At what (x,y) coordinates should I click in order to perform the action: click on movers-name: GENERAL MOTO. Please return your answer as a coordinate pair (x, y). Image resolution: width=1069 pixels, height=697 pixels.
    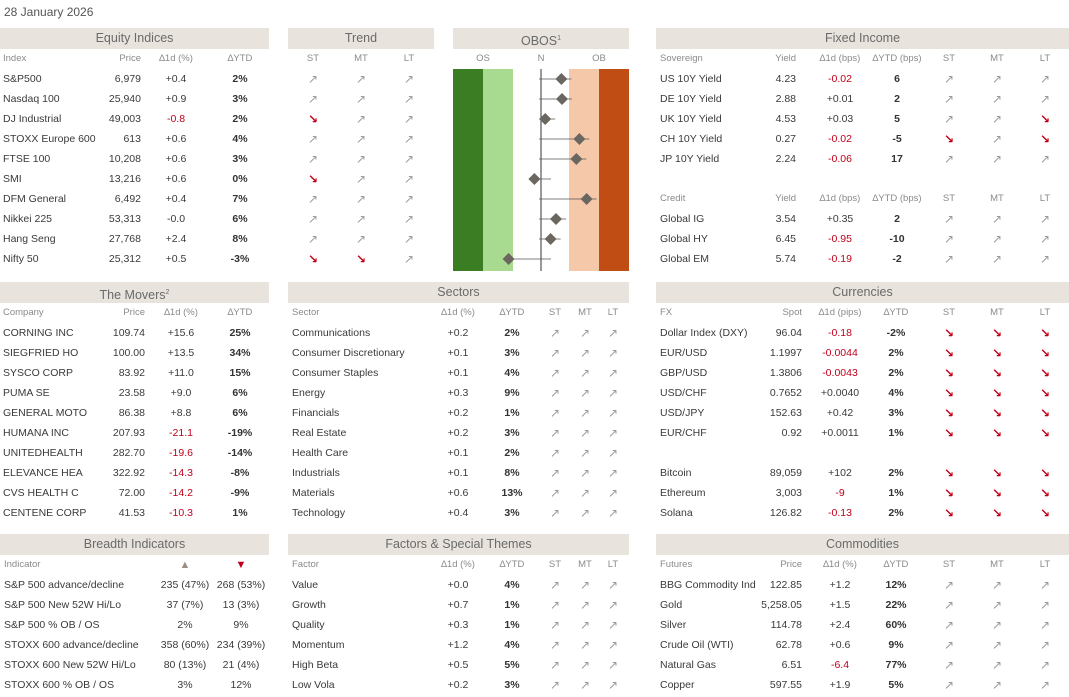
    Looking at the image, I should click on (45, 413).